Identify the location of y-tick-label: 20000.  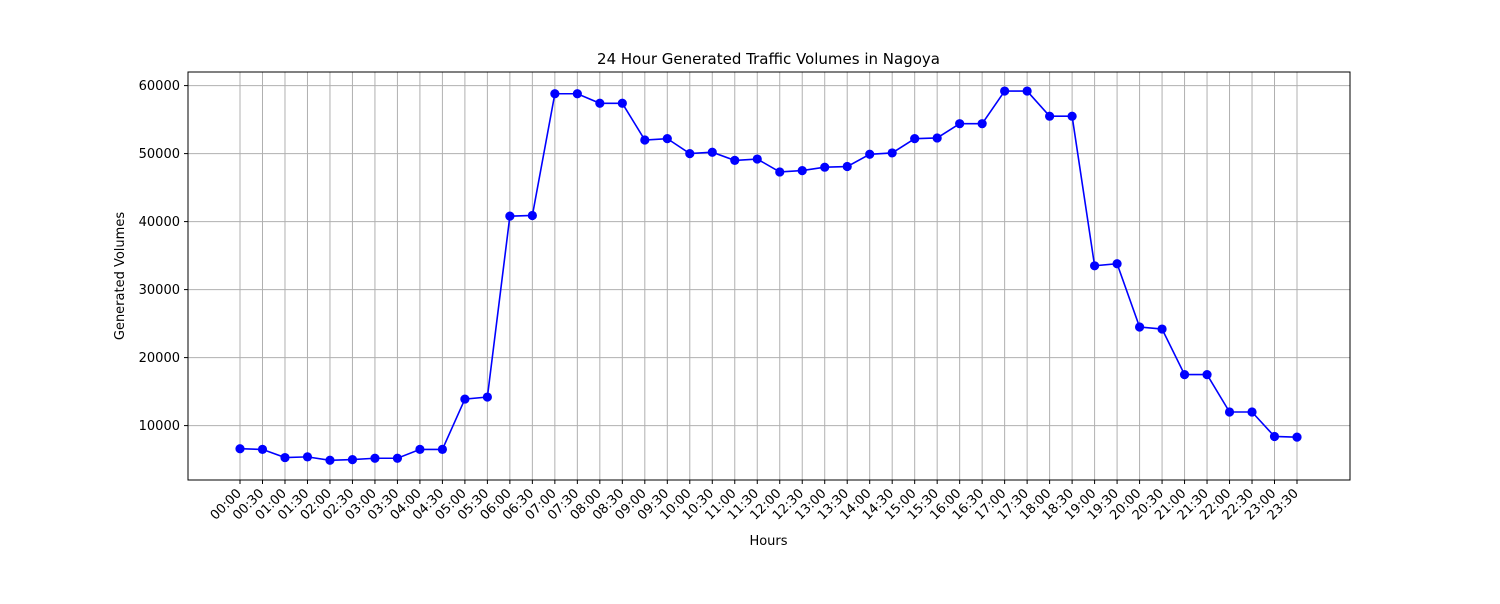
(159, 358).